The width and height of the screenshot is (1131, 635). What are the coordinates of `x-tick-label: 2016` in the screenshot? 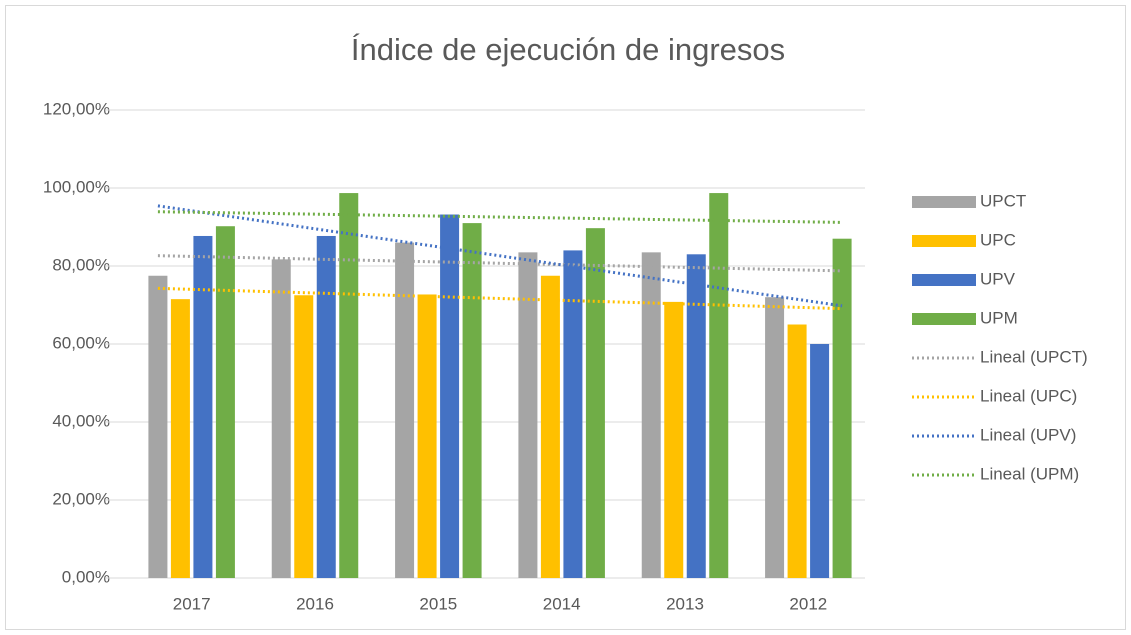 It's located at (315, 603).